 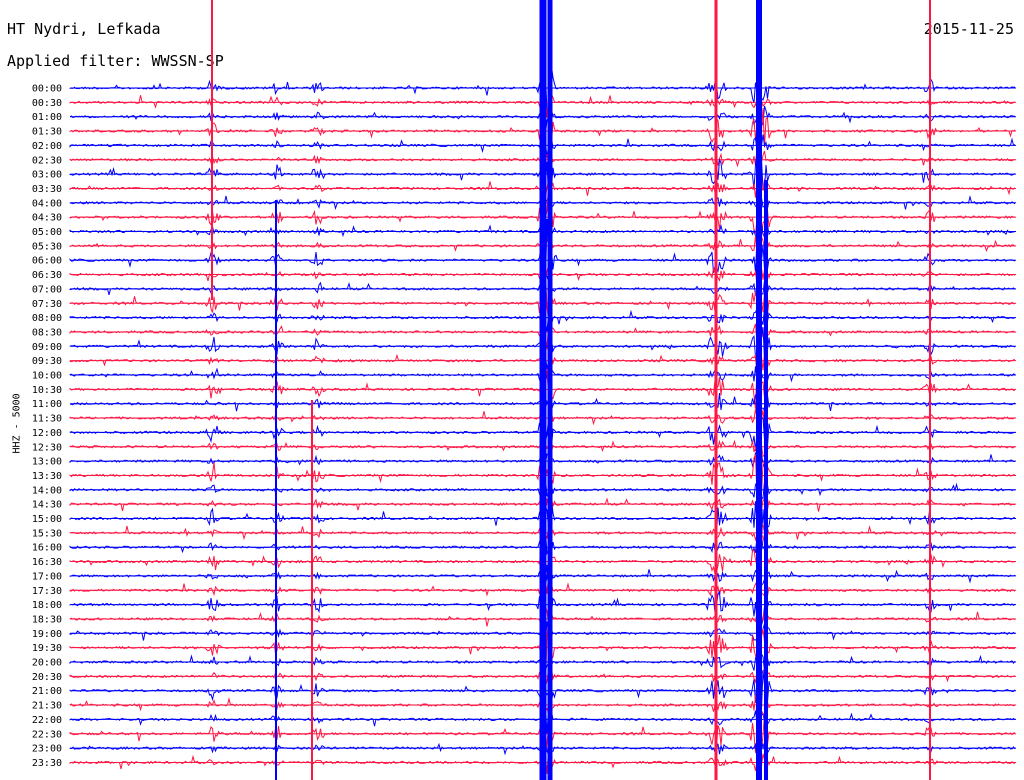 What do you see at coordinates (47, 132) in the screenshot?
I see `row-label-0130: 01:30` at bounding box center [47, 132].